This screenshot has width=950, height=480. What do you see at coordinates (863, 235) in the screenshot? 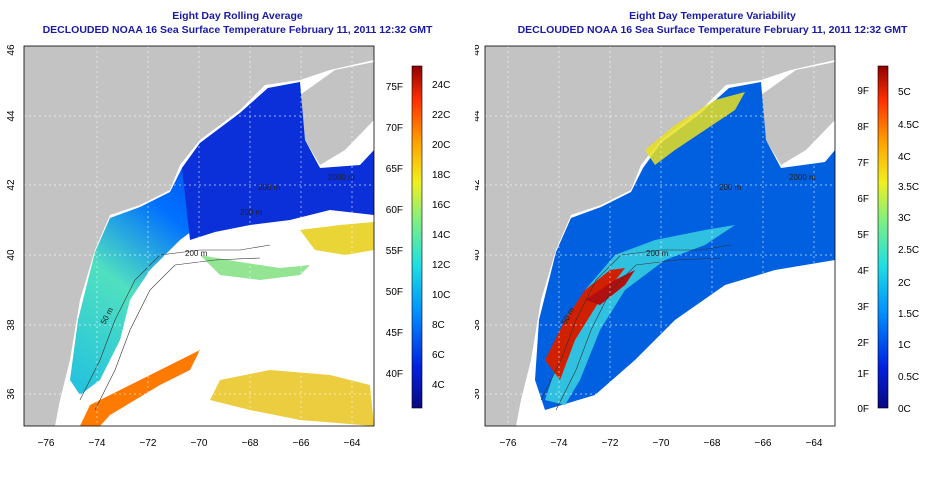
I see `colorbar-f-label: 5F` at bounding box center [863, 235].